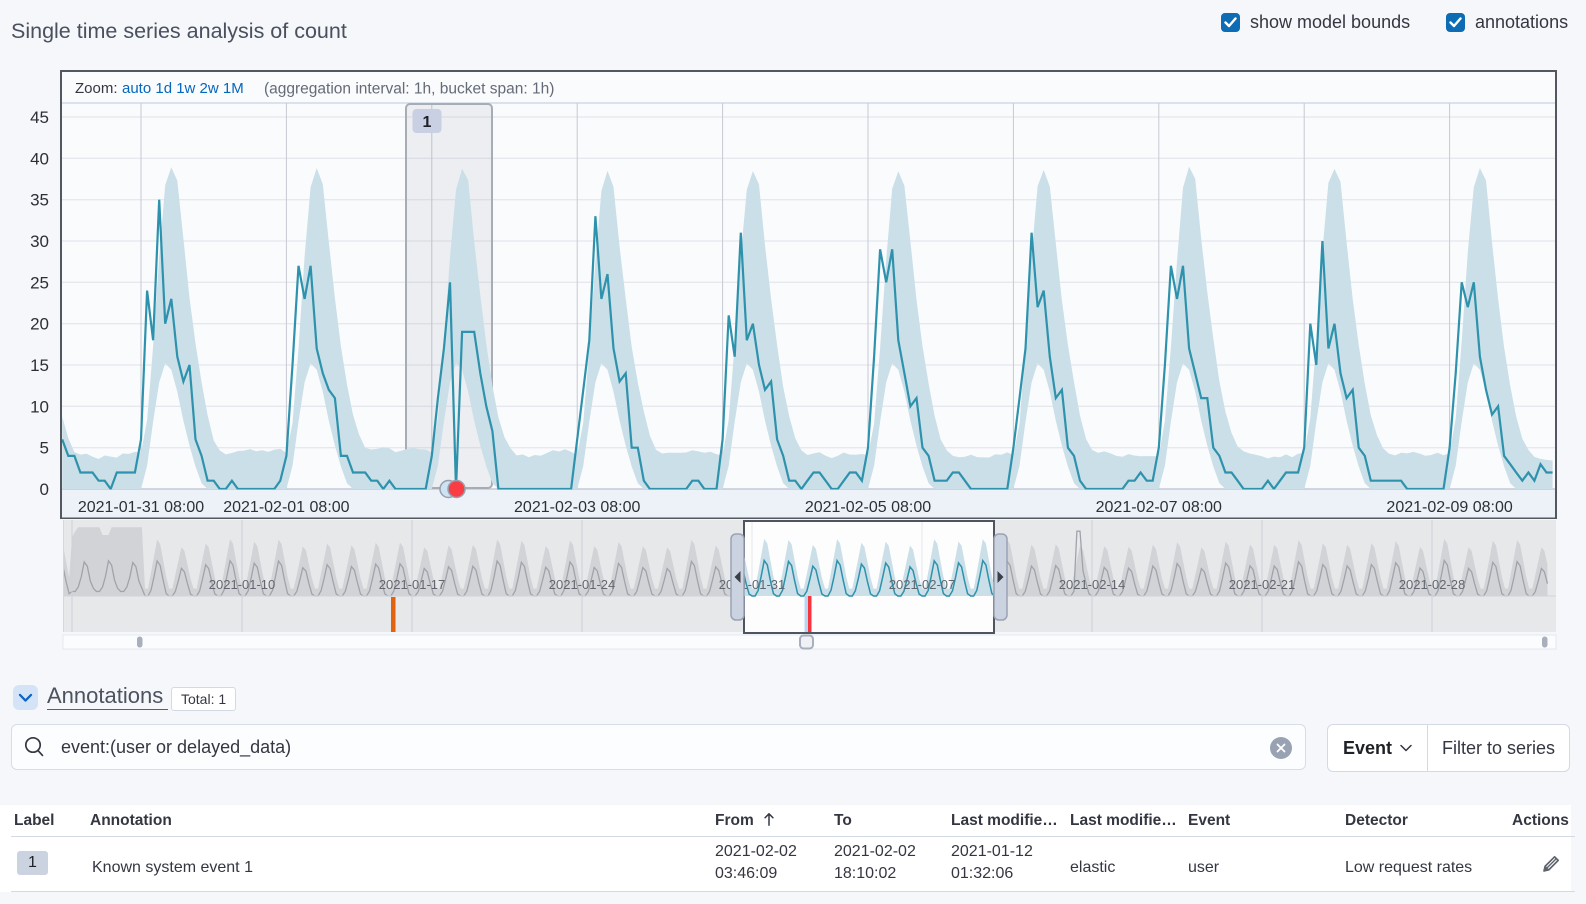 This screenshot has width=1586, height=904. Describe the element at coordinates (868, 507) in the screenshot. I see `svg-text: 2021-02-05 08:00` at that location.